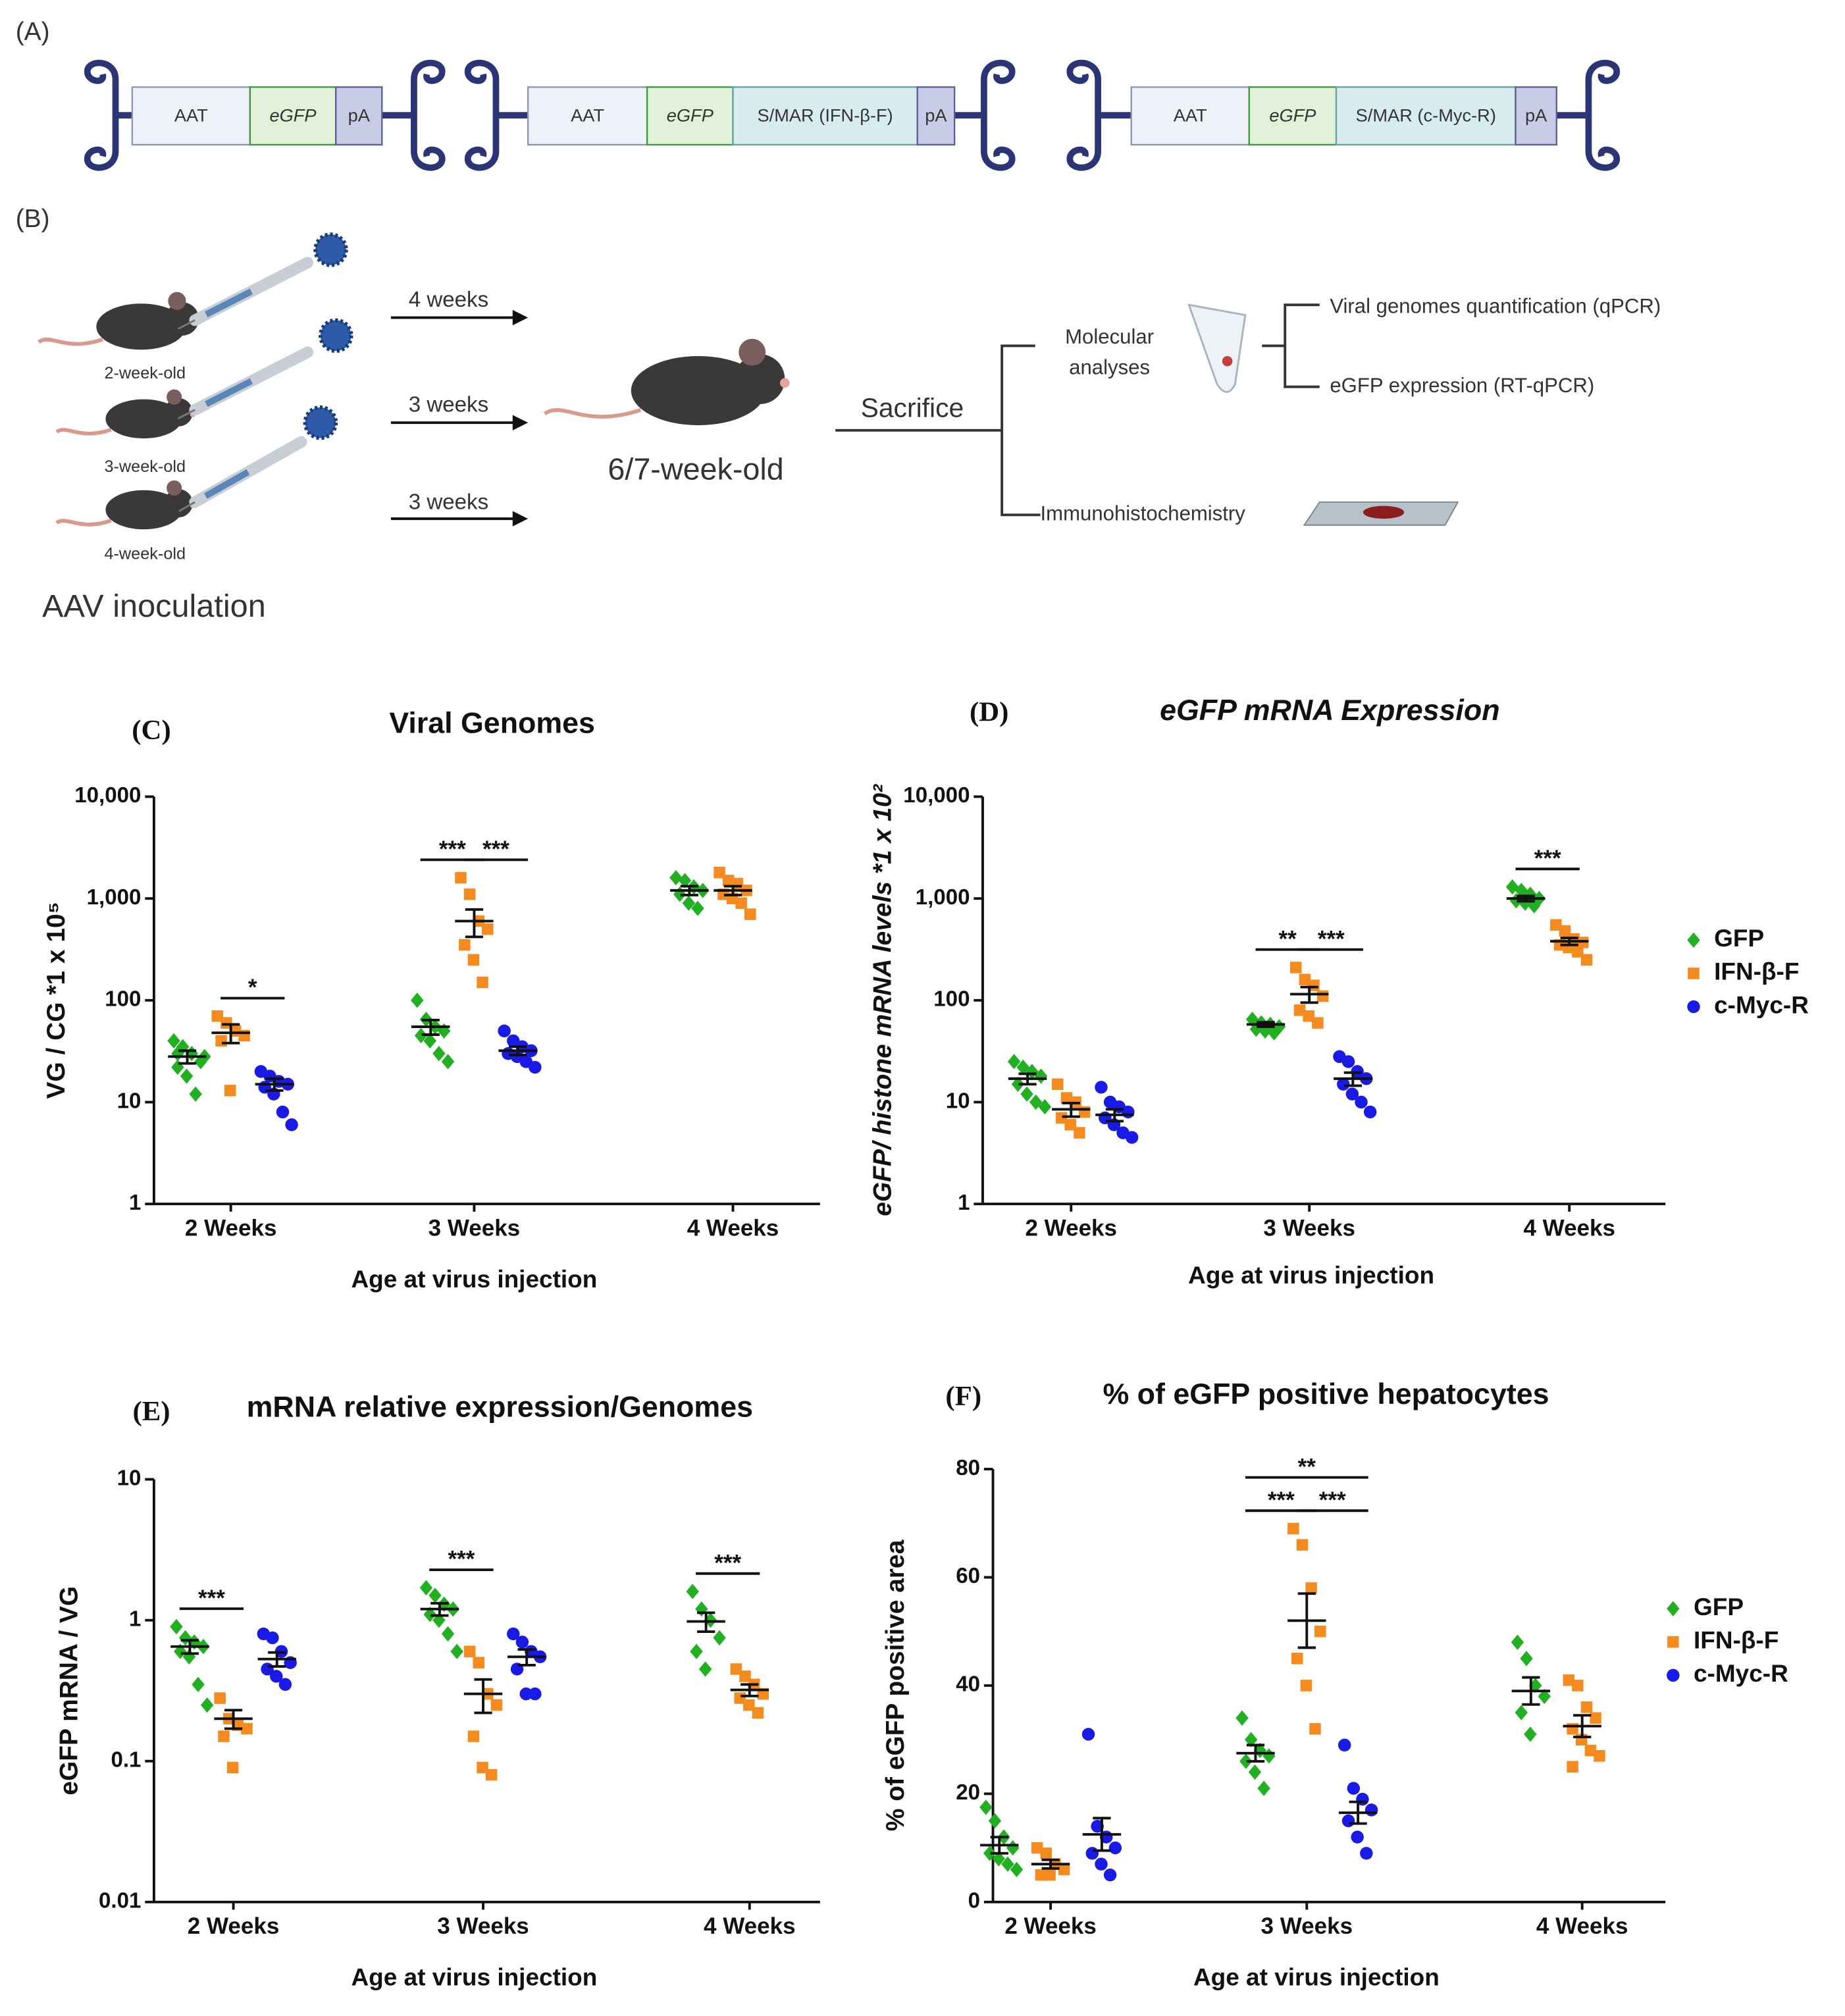 The width and height of the screenshot is (1845, 2016). Describe the element at coordinates (825, 115) in the screenshot. I see `construct-label: S/MAR (IFN-β-F)` at that location.